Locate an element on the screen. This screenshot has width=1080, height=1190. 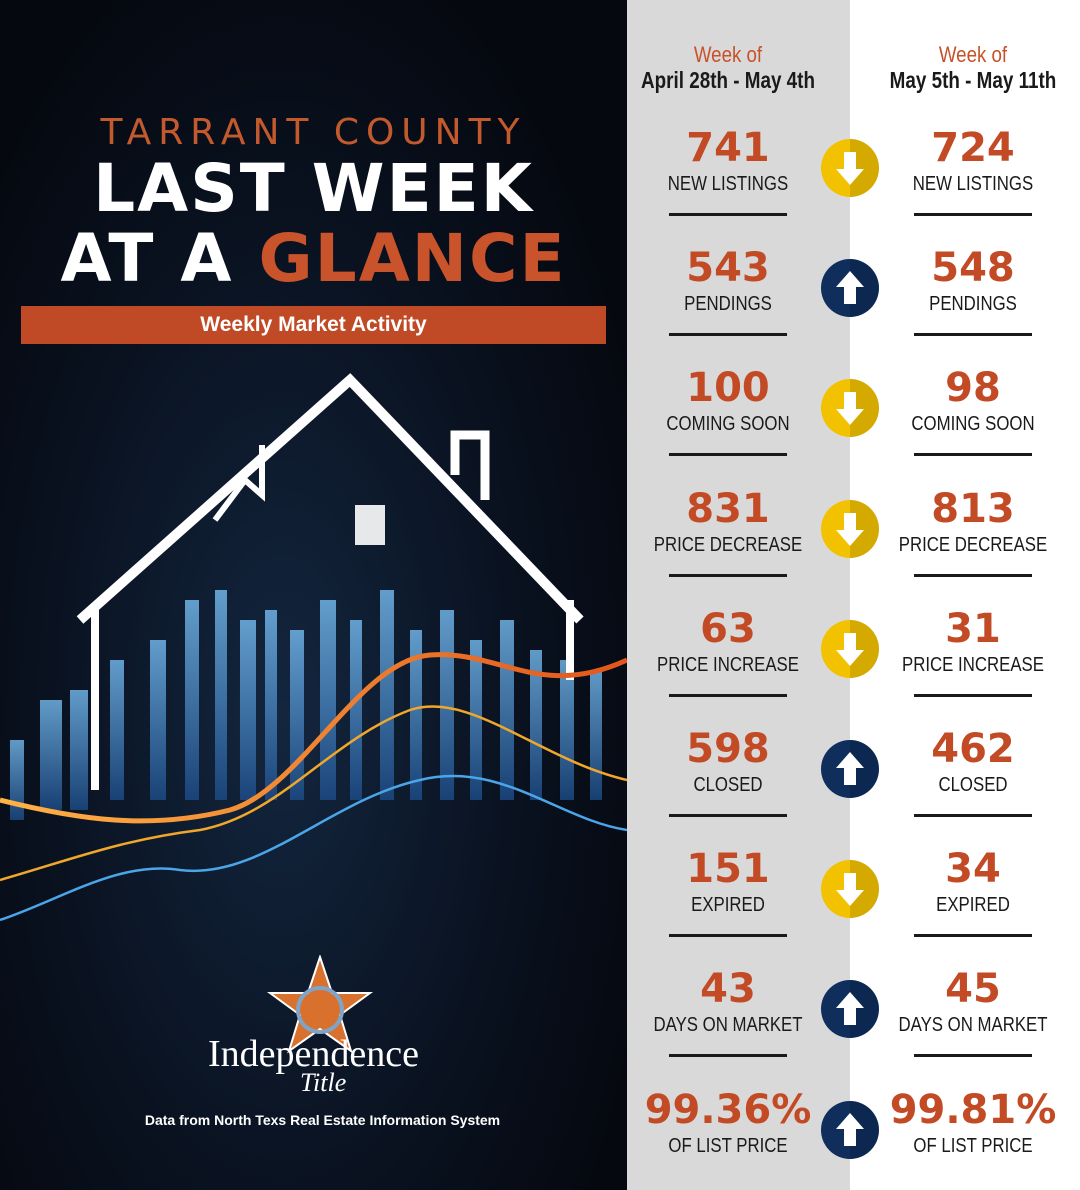
metric-value: 34 is located at coordinates (973, 869).